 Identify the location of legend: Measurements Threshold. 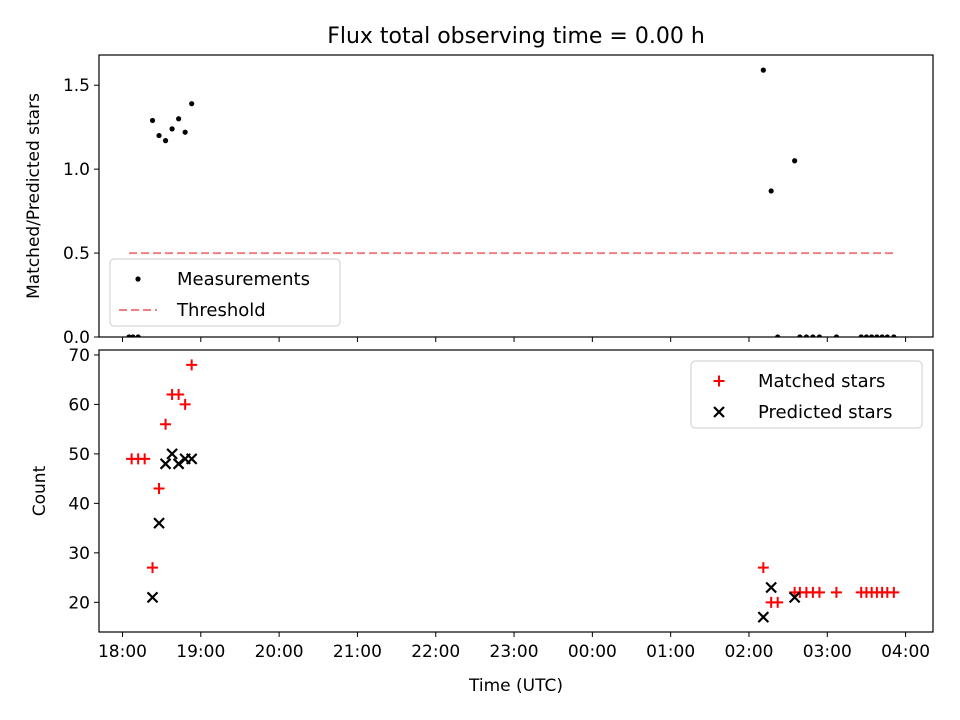
(225, 292).